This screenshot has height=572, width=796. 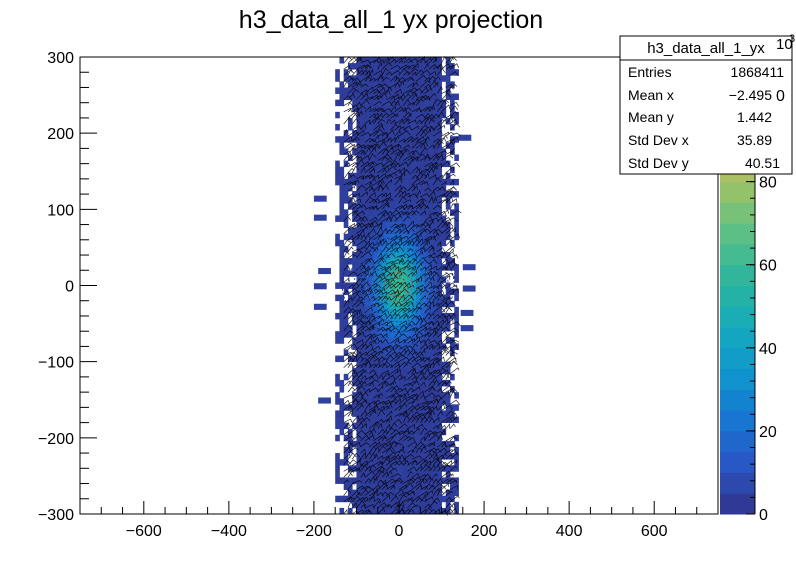 I want to click on stats-label-mean-y: Mean y, so click(x=651, y=117).